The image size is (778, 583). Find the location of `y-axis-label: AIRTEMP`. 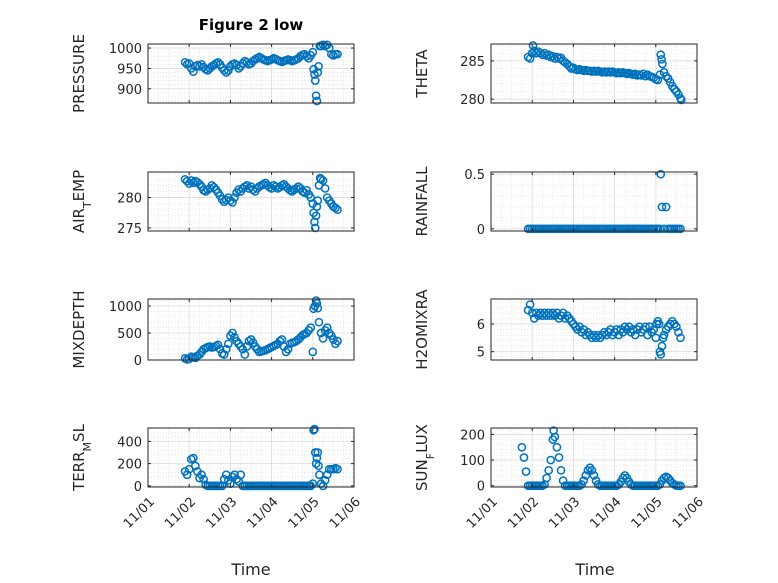

y-axis-label: AIRTEMP is located at coordinates (82, 201).